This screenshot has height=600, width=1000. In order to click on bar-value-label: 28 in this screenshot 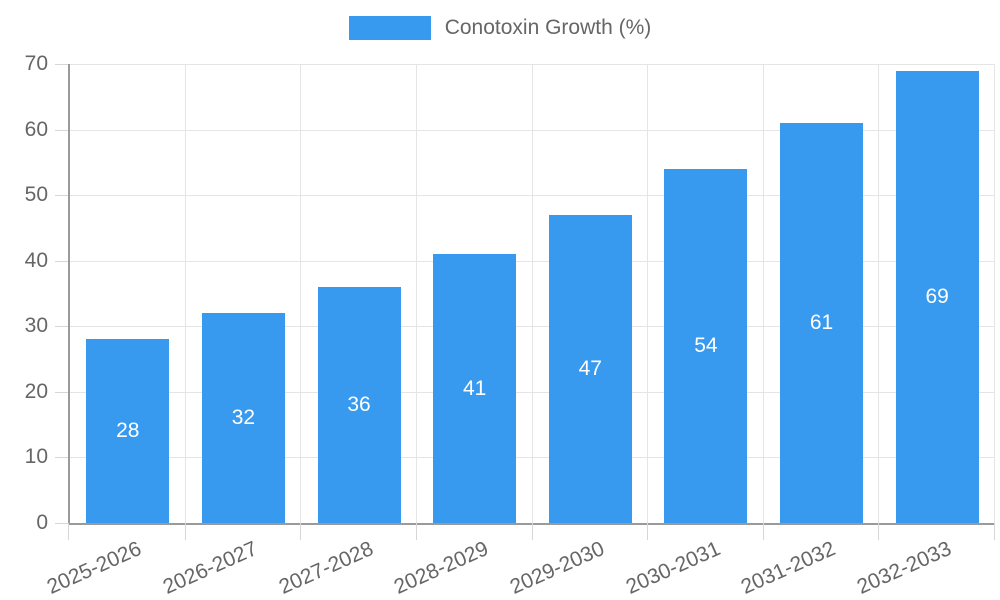, I will do `click(128, 431)`.